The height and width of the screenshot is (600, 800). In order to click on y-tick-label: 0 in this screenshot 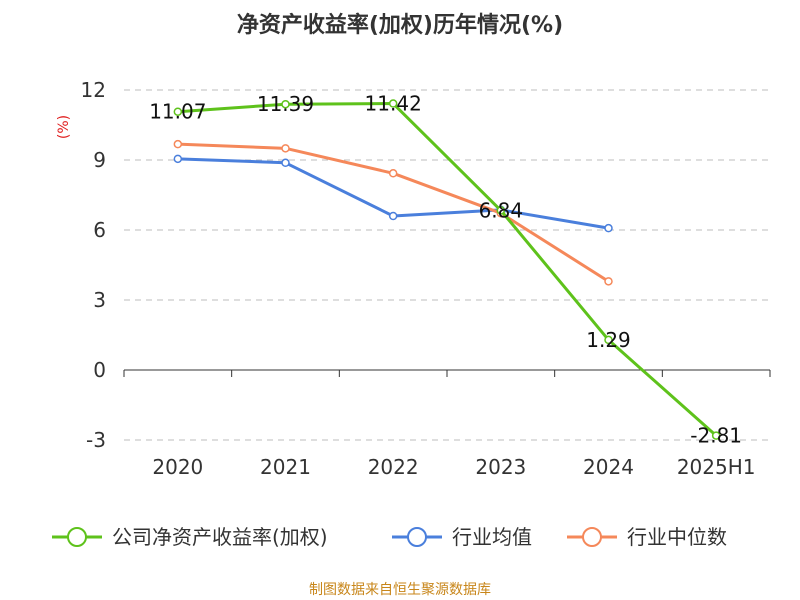, I will do `click(99, 370)`.